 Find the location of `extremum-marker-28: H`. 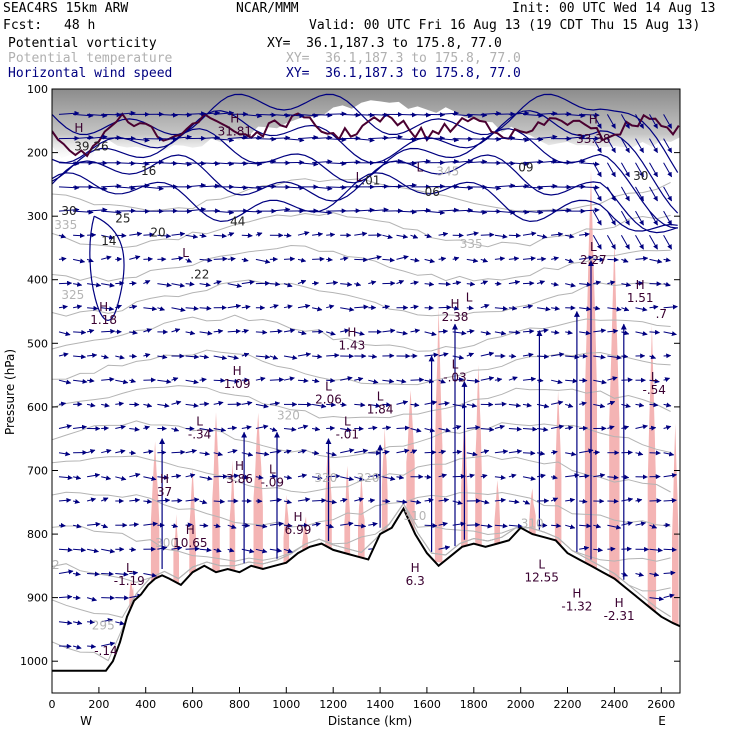

extremum-marker-28: H is located at coordinates (576, 593).